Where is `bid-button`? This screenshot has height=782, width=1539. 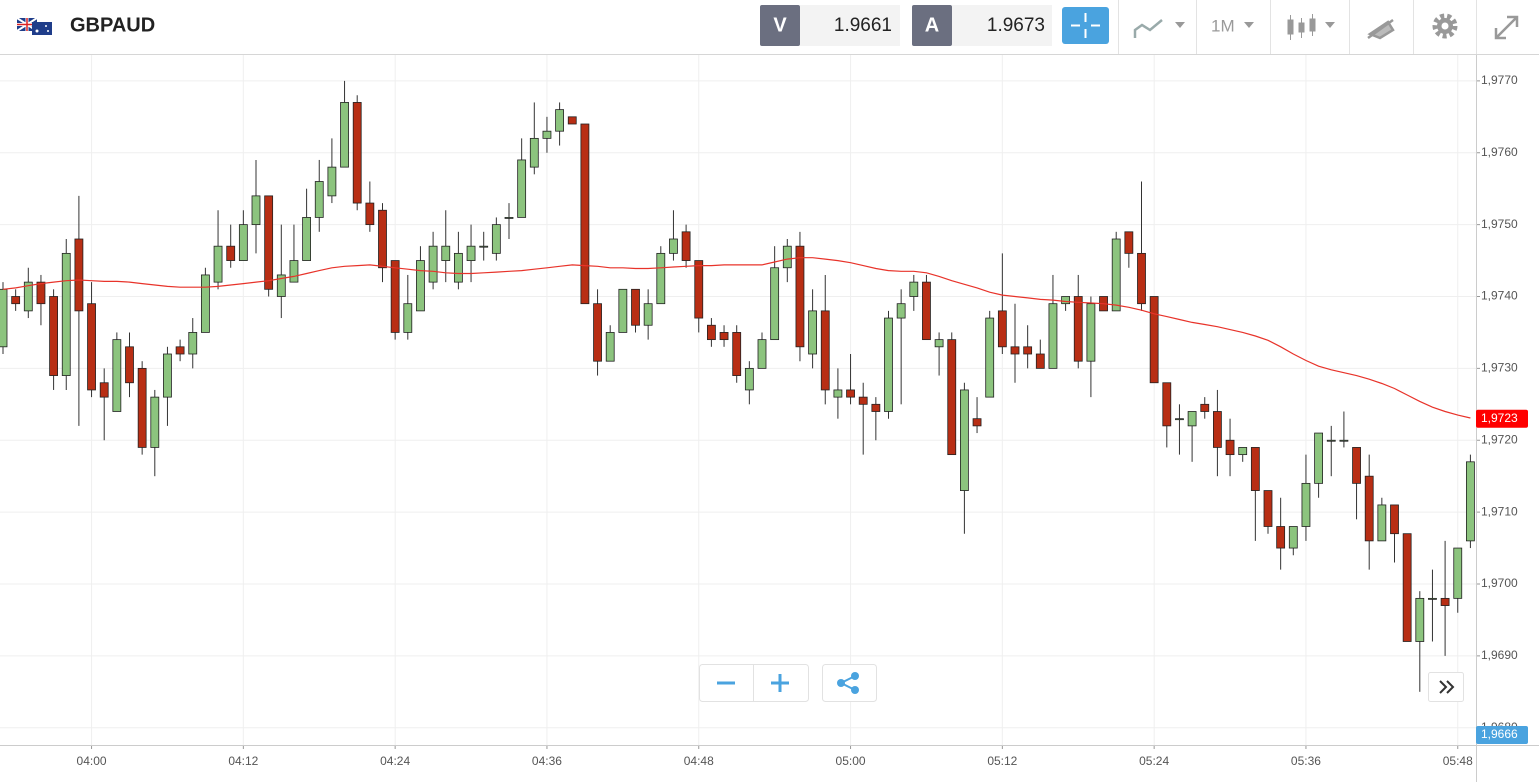
bid-button is located at coordinates (780, 25).